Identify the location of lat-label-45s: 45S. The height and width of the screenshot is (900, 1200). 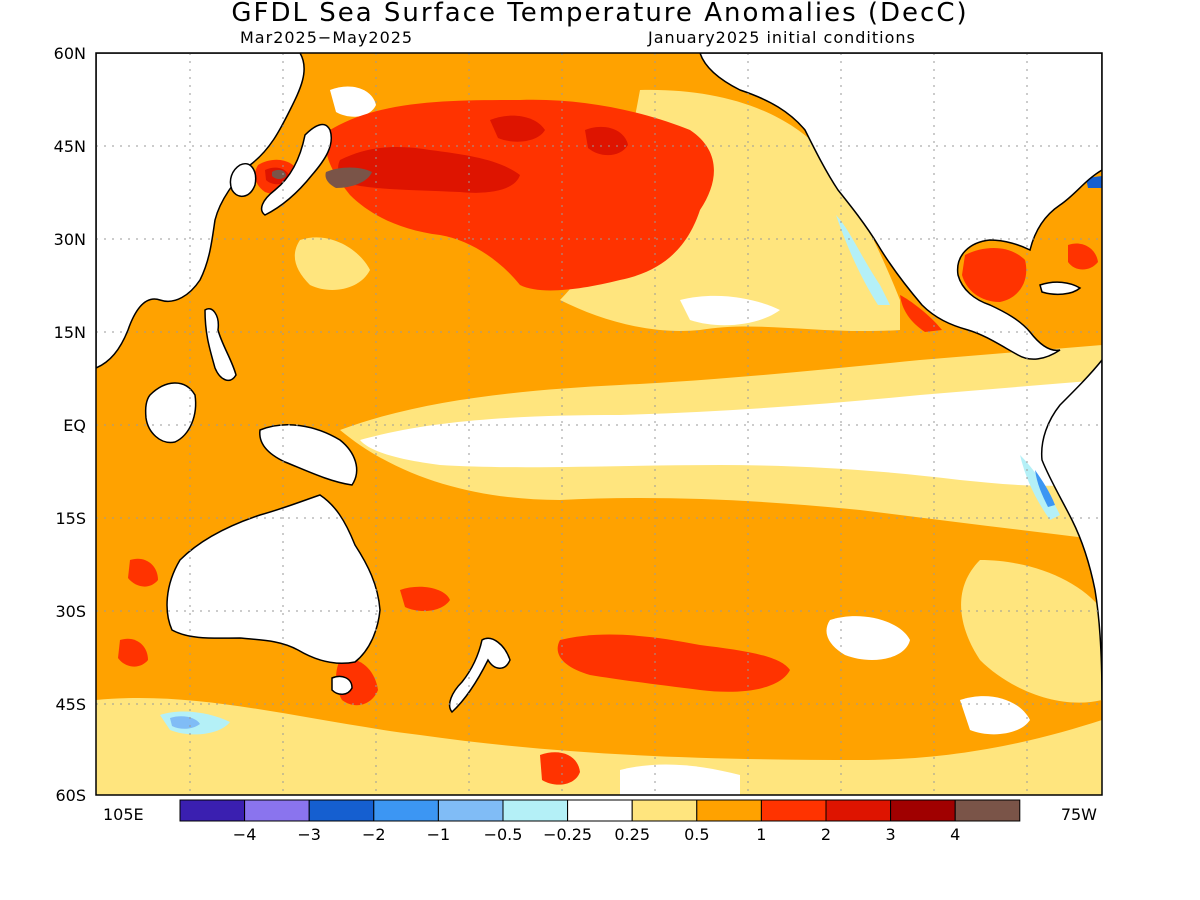
(70, 704).